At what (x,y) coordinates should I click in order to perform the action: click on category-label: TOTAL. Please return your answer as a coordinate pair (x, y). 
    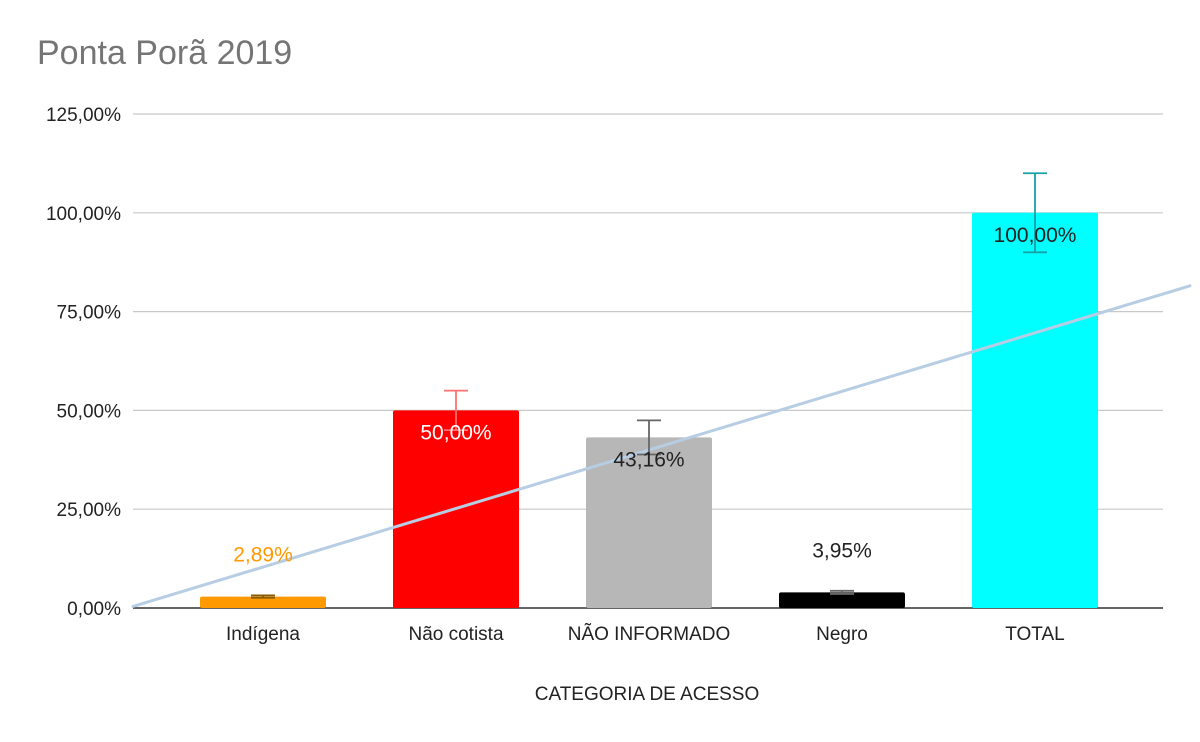
    Looking at the image, I should click on (1034, 634).